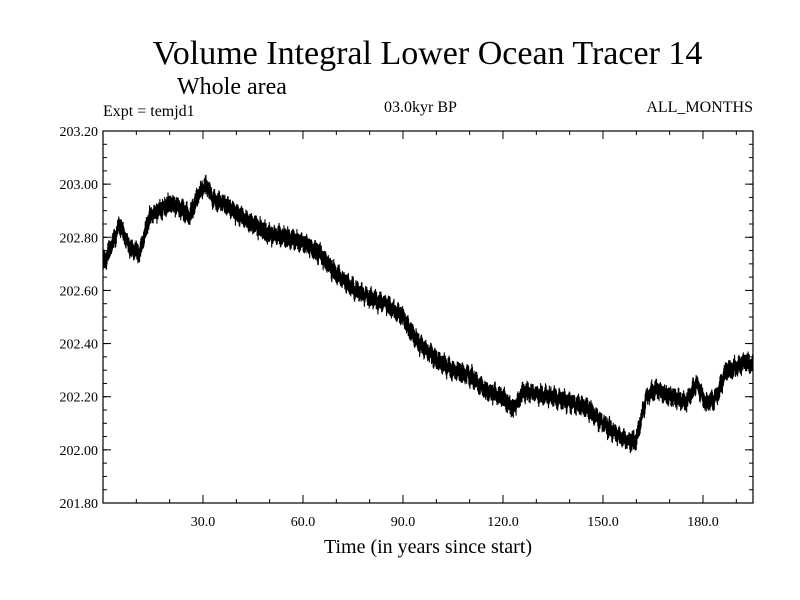  Describe the element at coordinates (427, 53) in the screenshot. I see `chart-title: Volume Integral Lower Ocean Tracer 14` at that location.